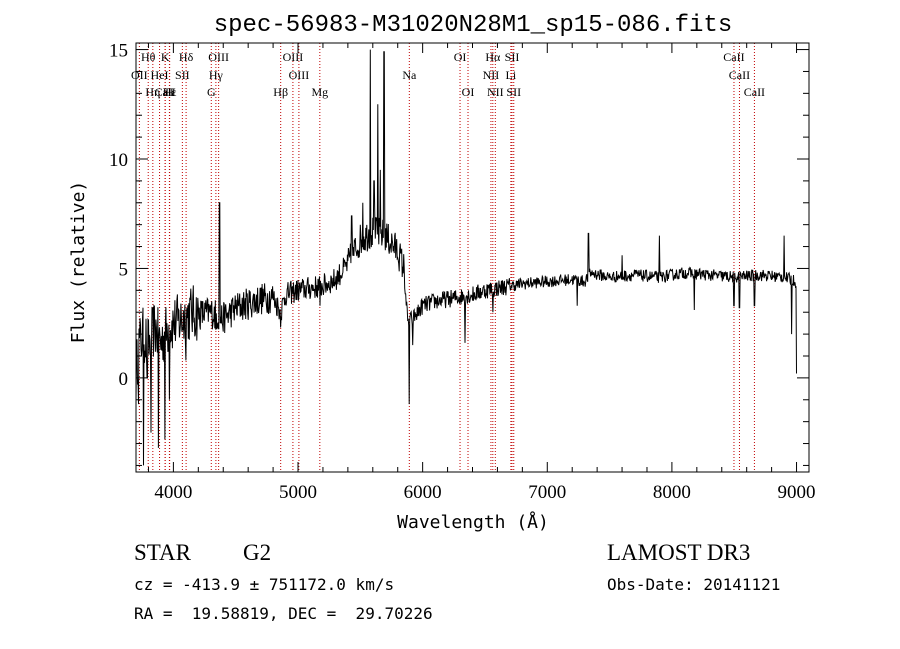 Image resolution: width=900 pixels, height=649 pixels. What do you see at coordinates (672, 492) in the screenshot?
I see `x-tick-label: 8000` at bounding box center [672, 492].